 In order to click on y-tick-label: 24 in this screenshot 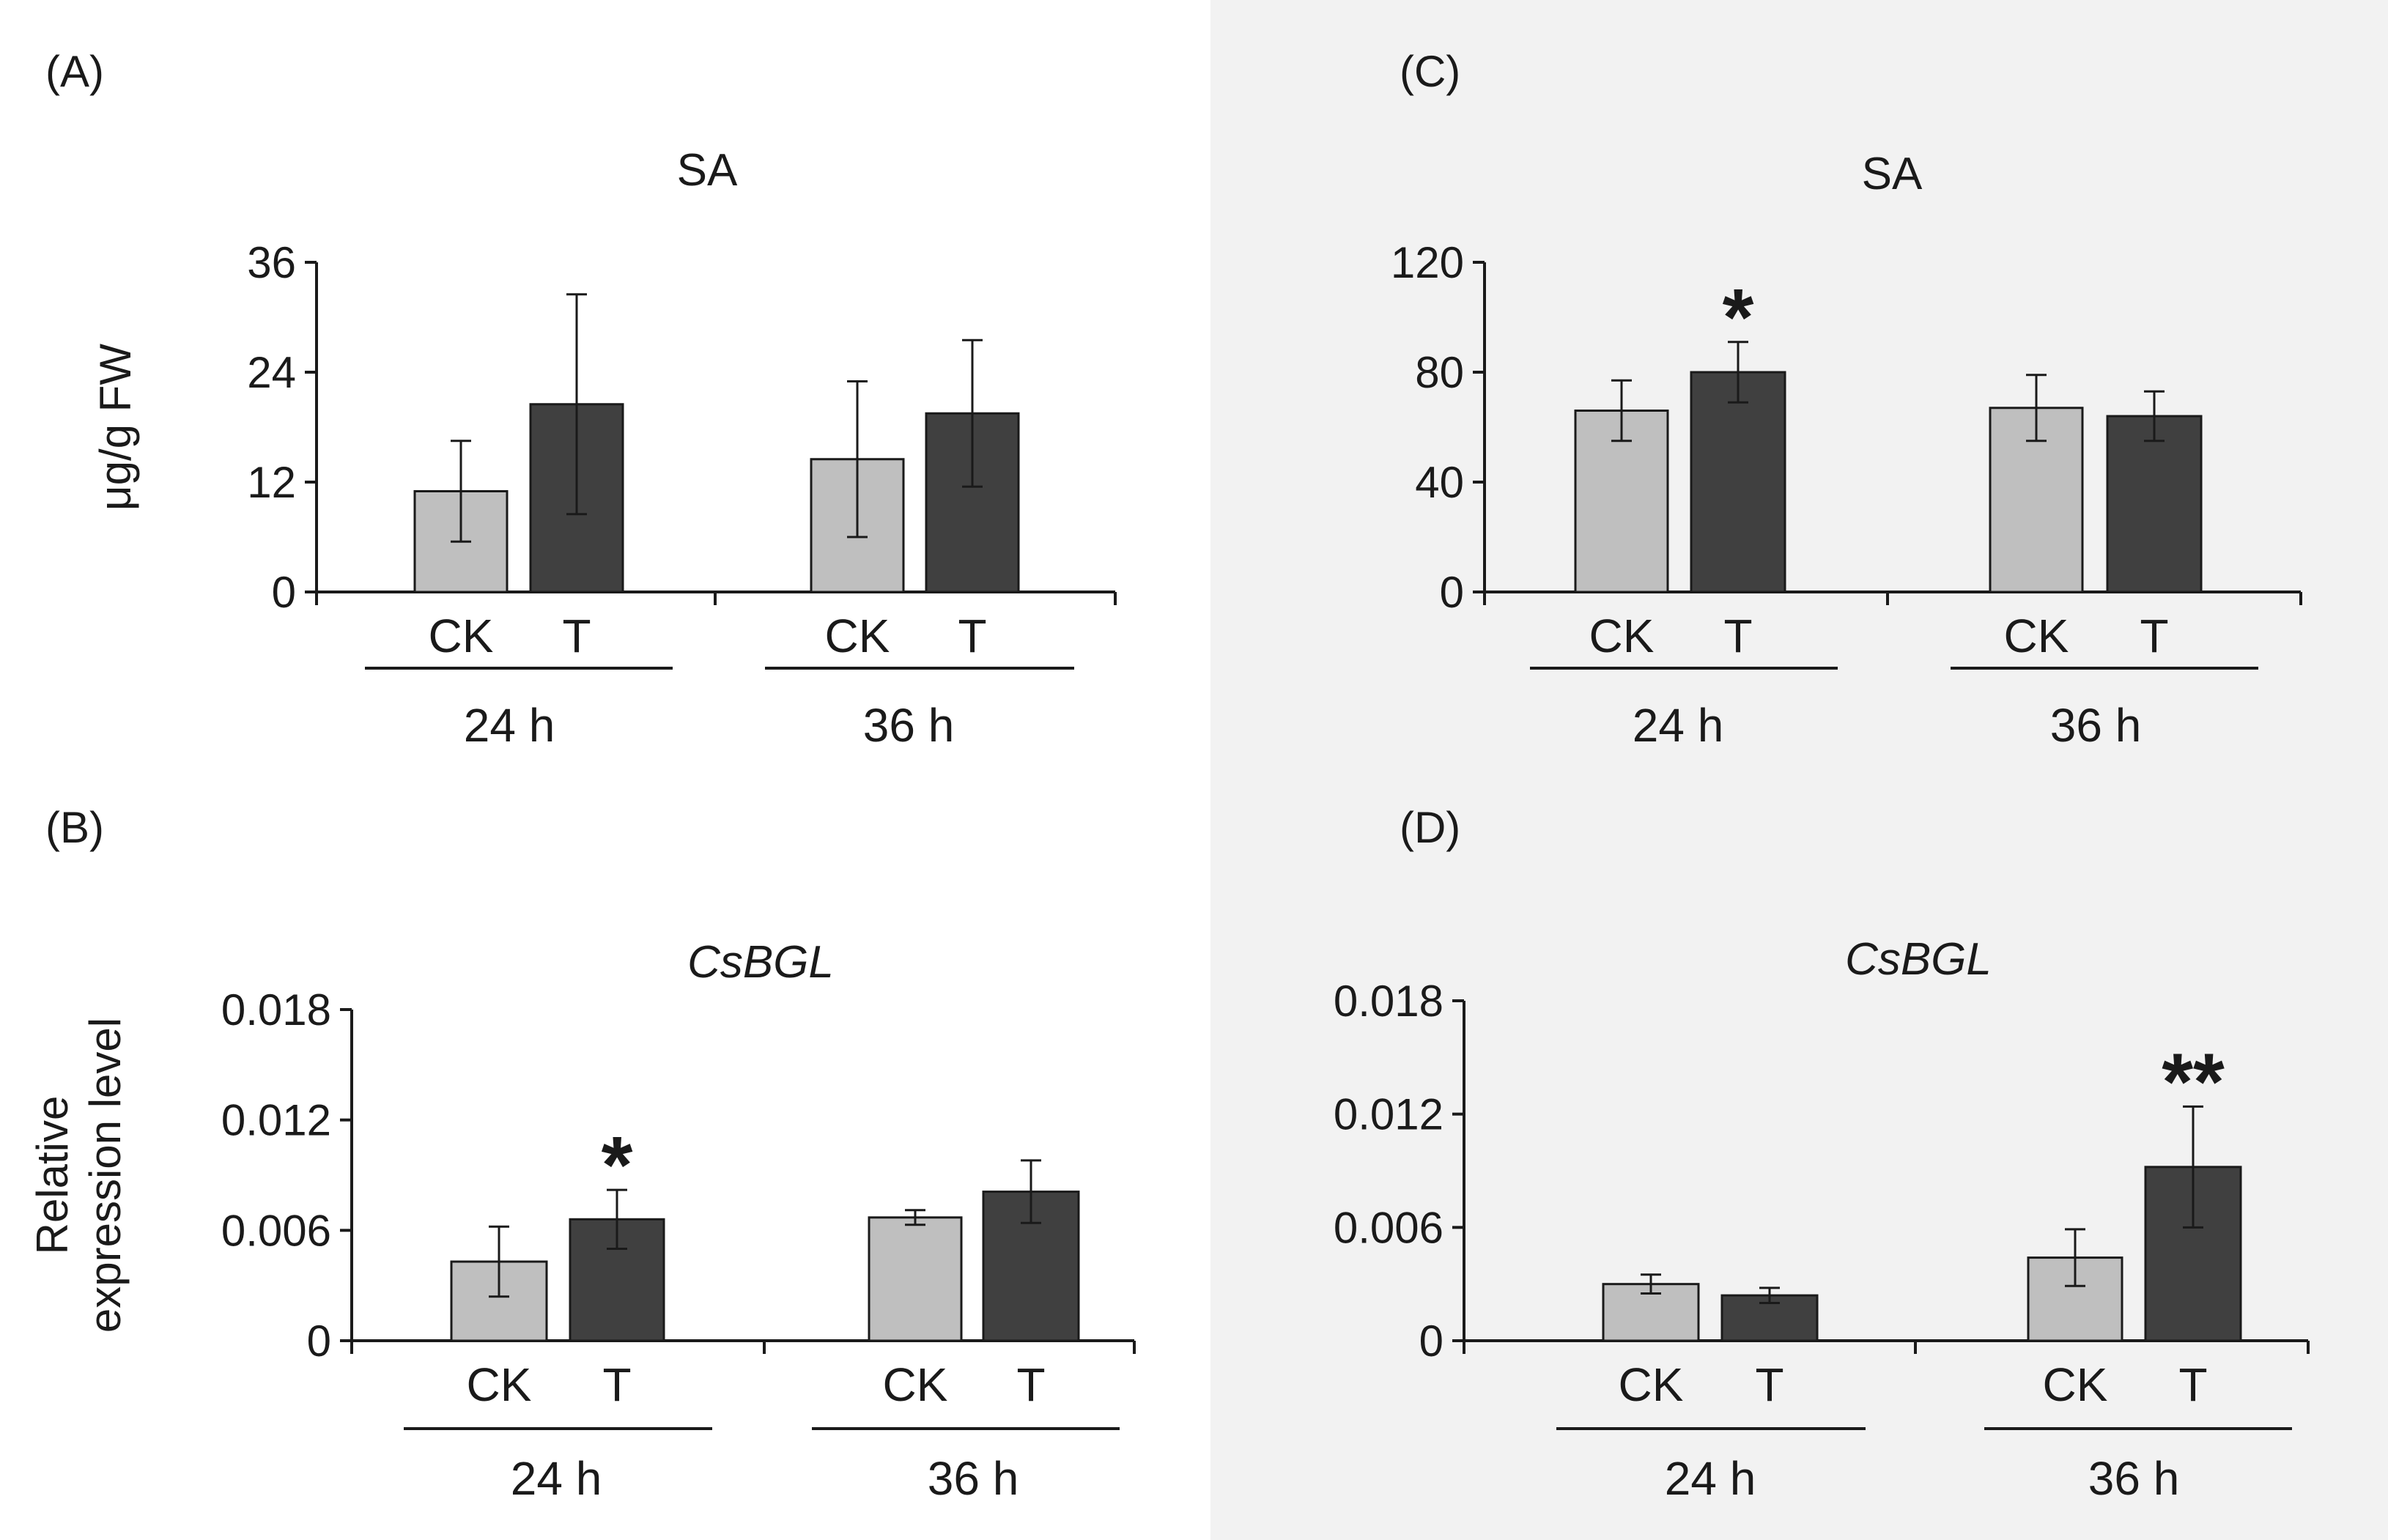, I will do `click(271, 372)`.